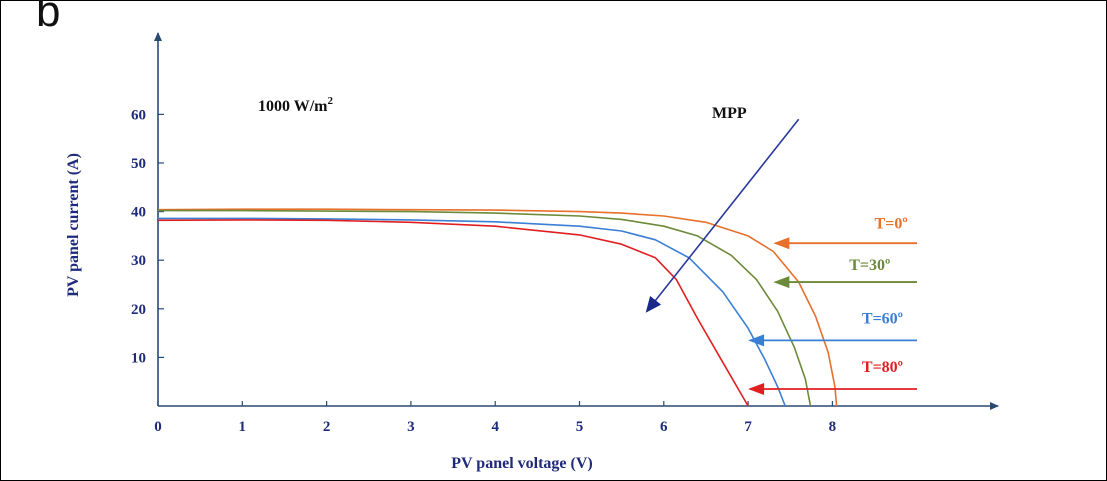 The image size is (1107, 481). What do you see at coordinates (580, 427) in the screenshot?
I see `x-tick-label: 5` at bounding box center [580, 427].